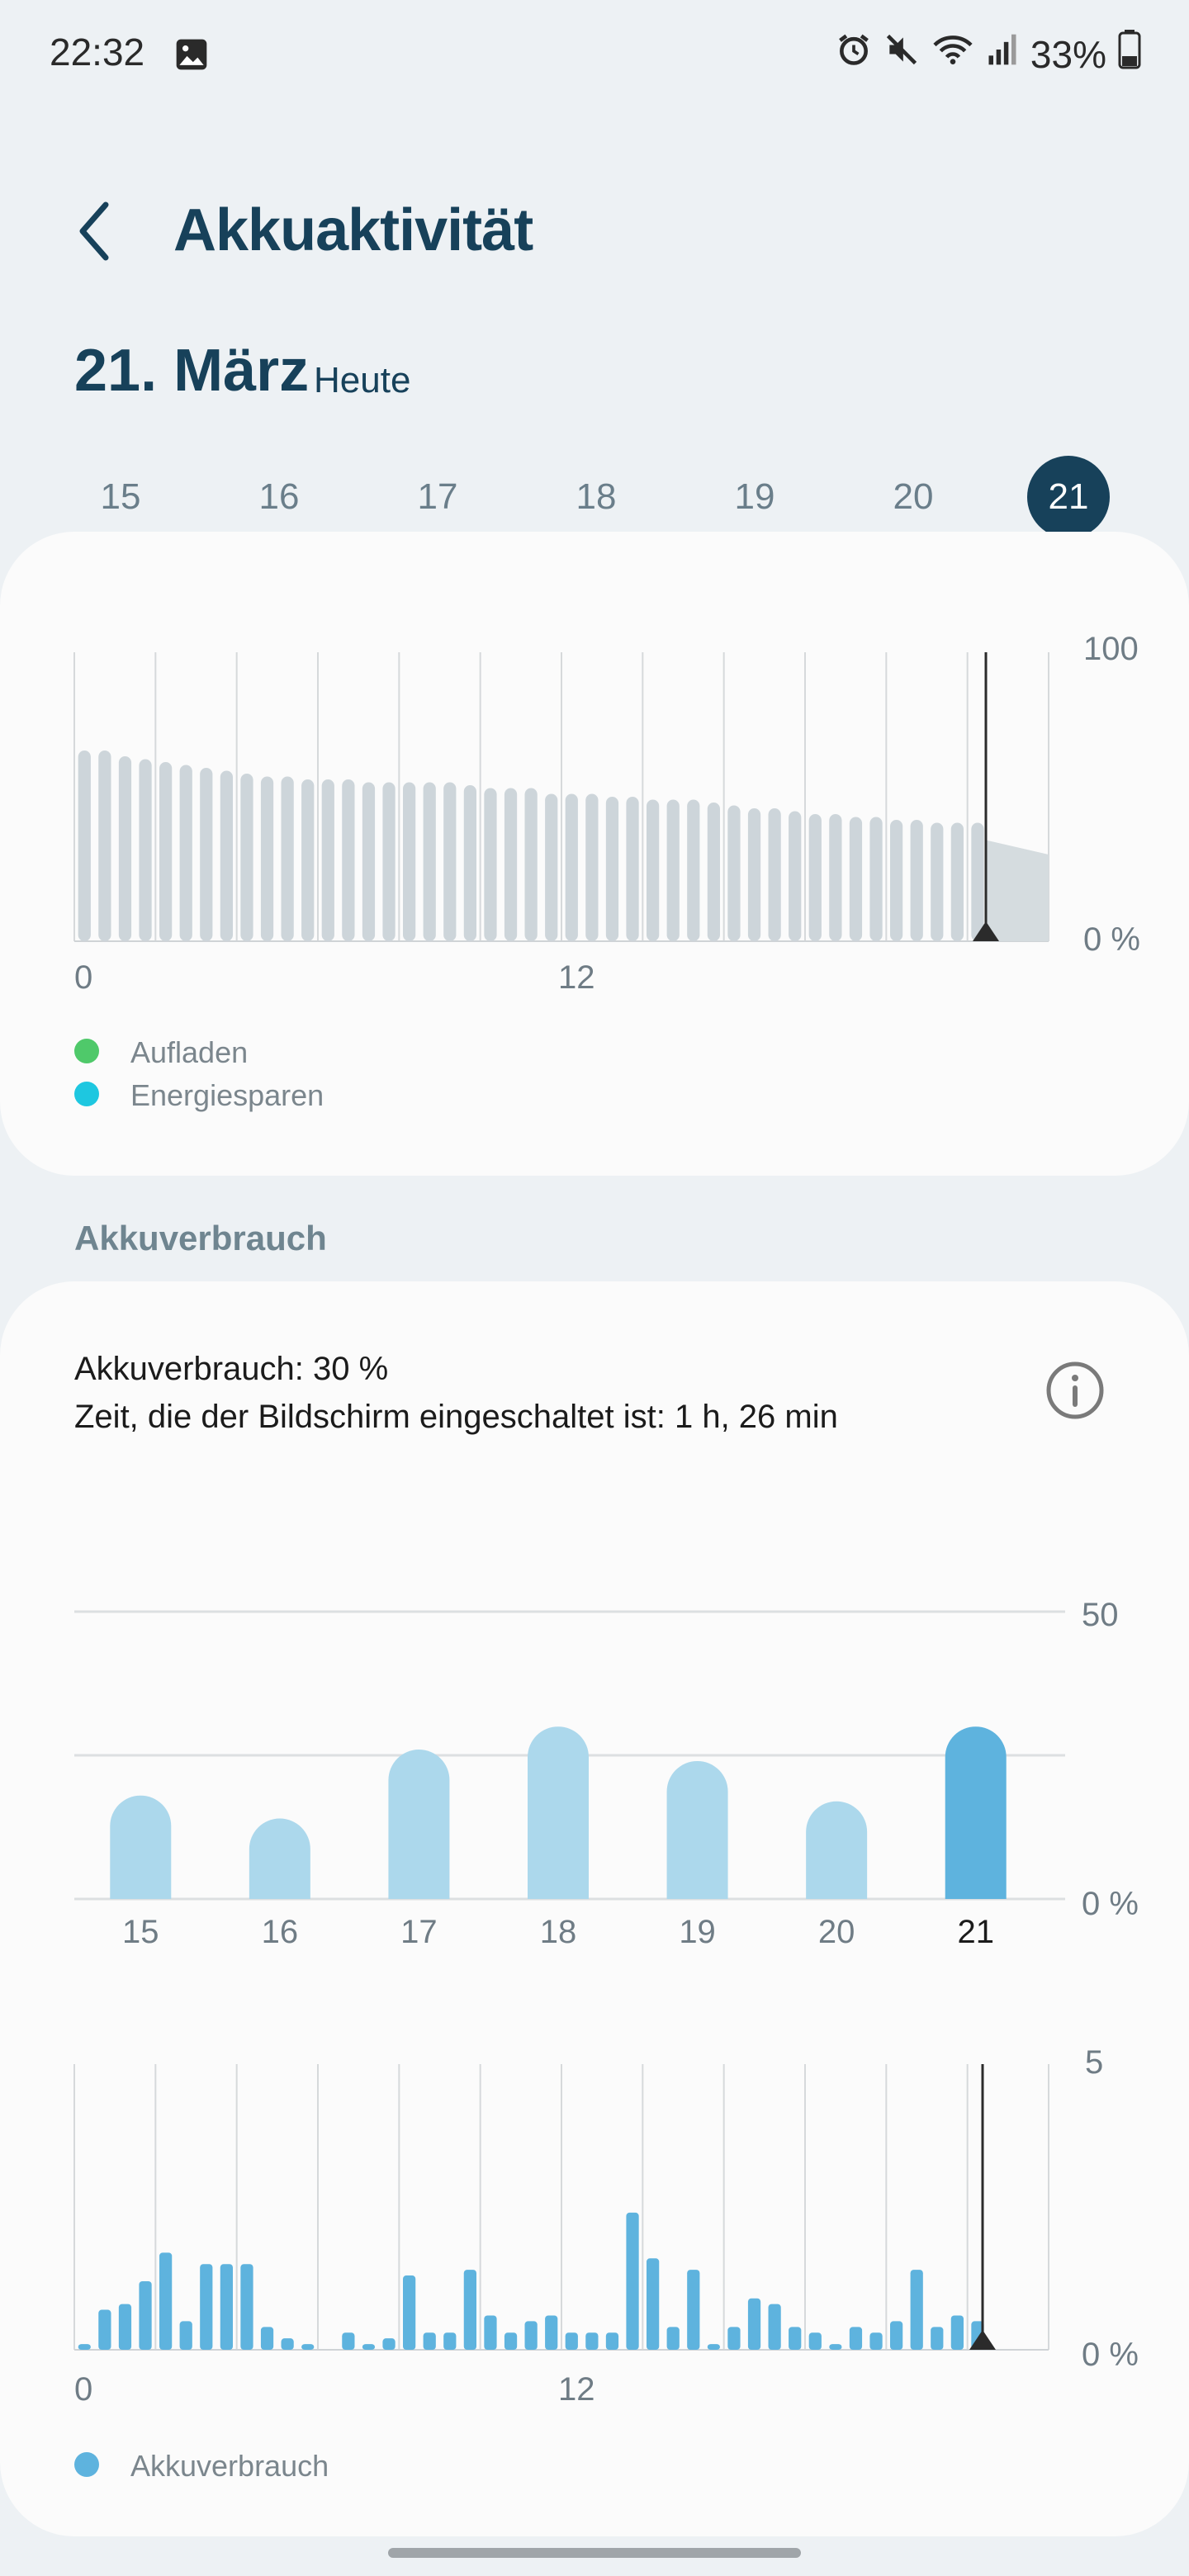 The height and width of the screenshot is (2576, 1189). Describe the element at coordinates (362, 380) in the screenshot. I see `date-today-label: Heute` at that location.